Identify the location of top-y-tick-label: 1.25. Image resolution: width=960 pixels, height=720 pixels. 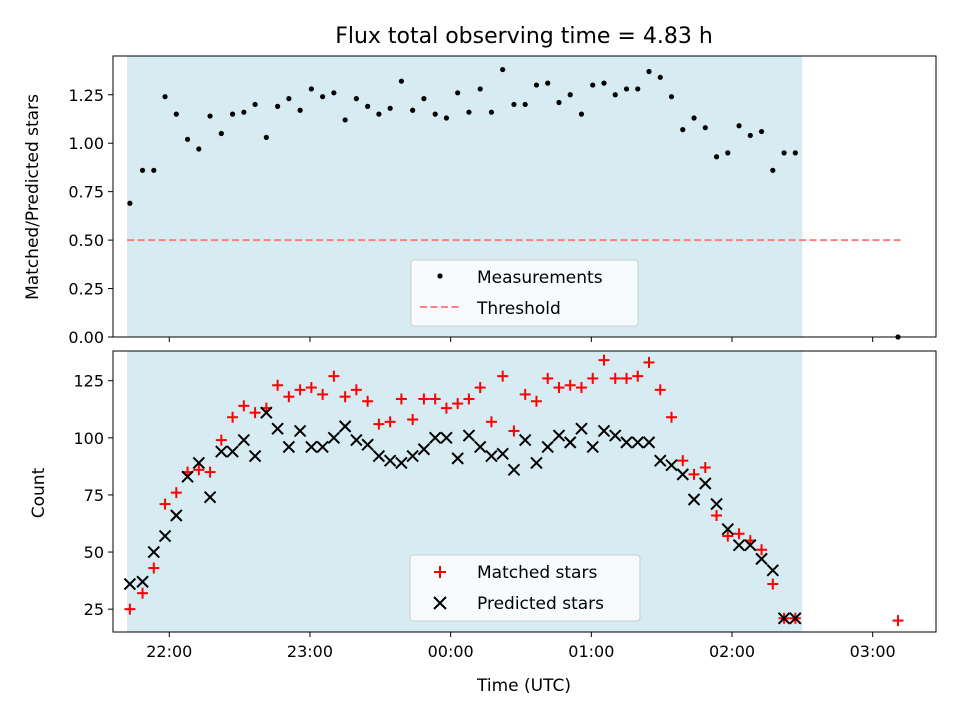
(86, 95).